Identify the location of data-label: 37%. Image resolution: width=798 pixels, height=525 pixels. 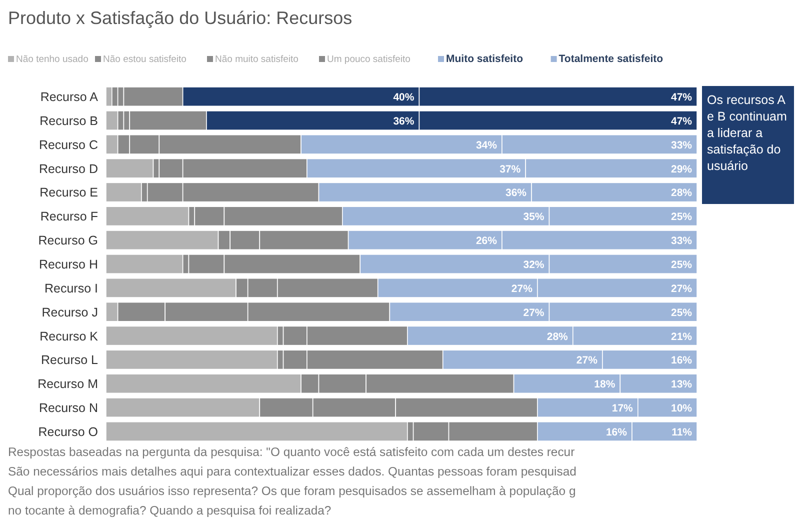
(511, 169).